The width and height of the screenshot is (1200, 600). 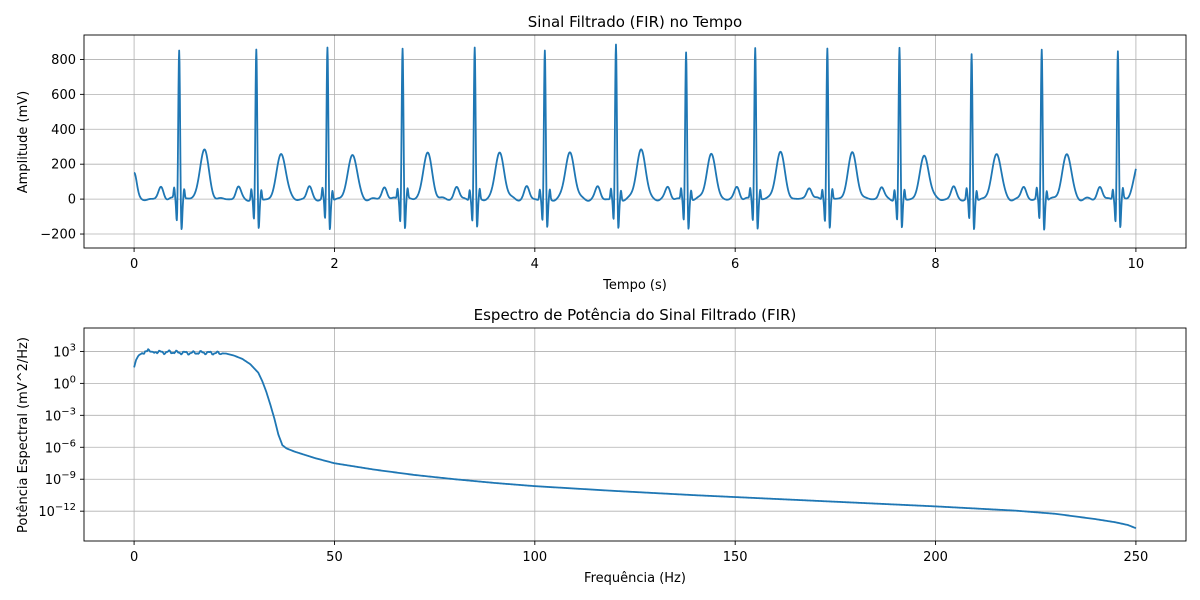 What do you see at coordinates (60, 447) in the screenshot?
I see `y-tick-label: 10⁻⁶` at bounding box center [60, 447].